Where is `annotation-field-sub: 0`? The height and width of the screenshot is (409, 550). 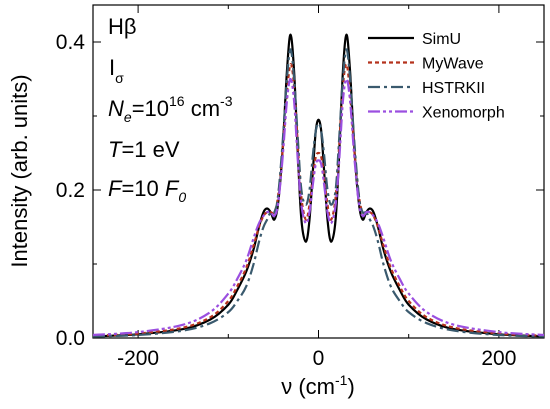
annotation-field-sub: 0 is located at coordinates (182, 197).